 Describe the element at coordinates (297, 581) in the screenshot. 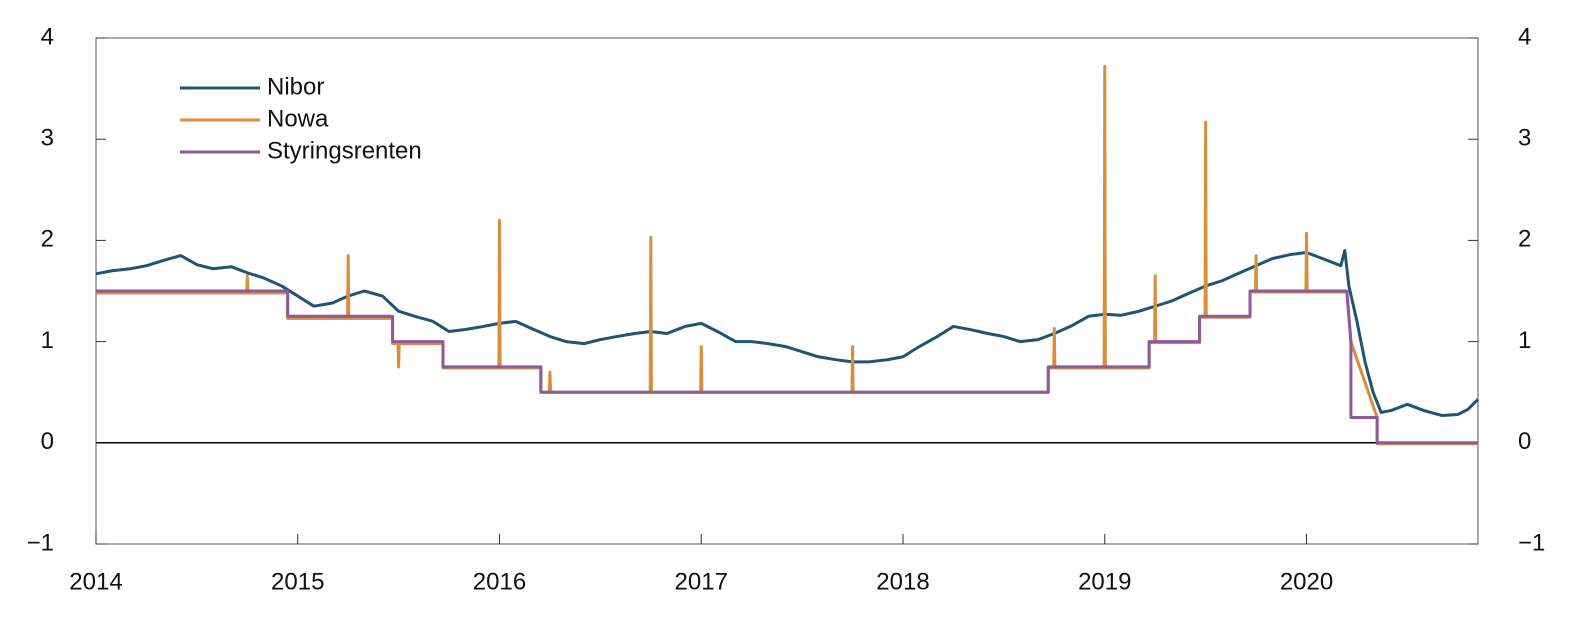

I see `x-tick-label: 2015` at that location.